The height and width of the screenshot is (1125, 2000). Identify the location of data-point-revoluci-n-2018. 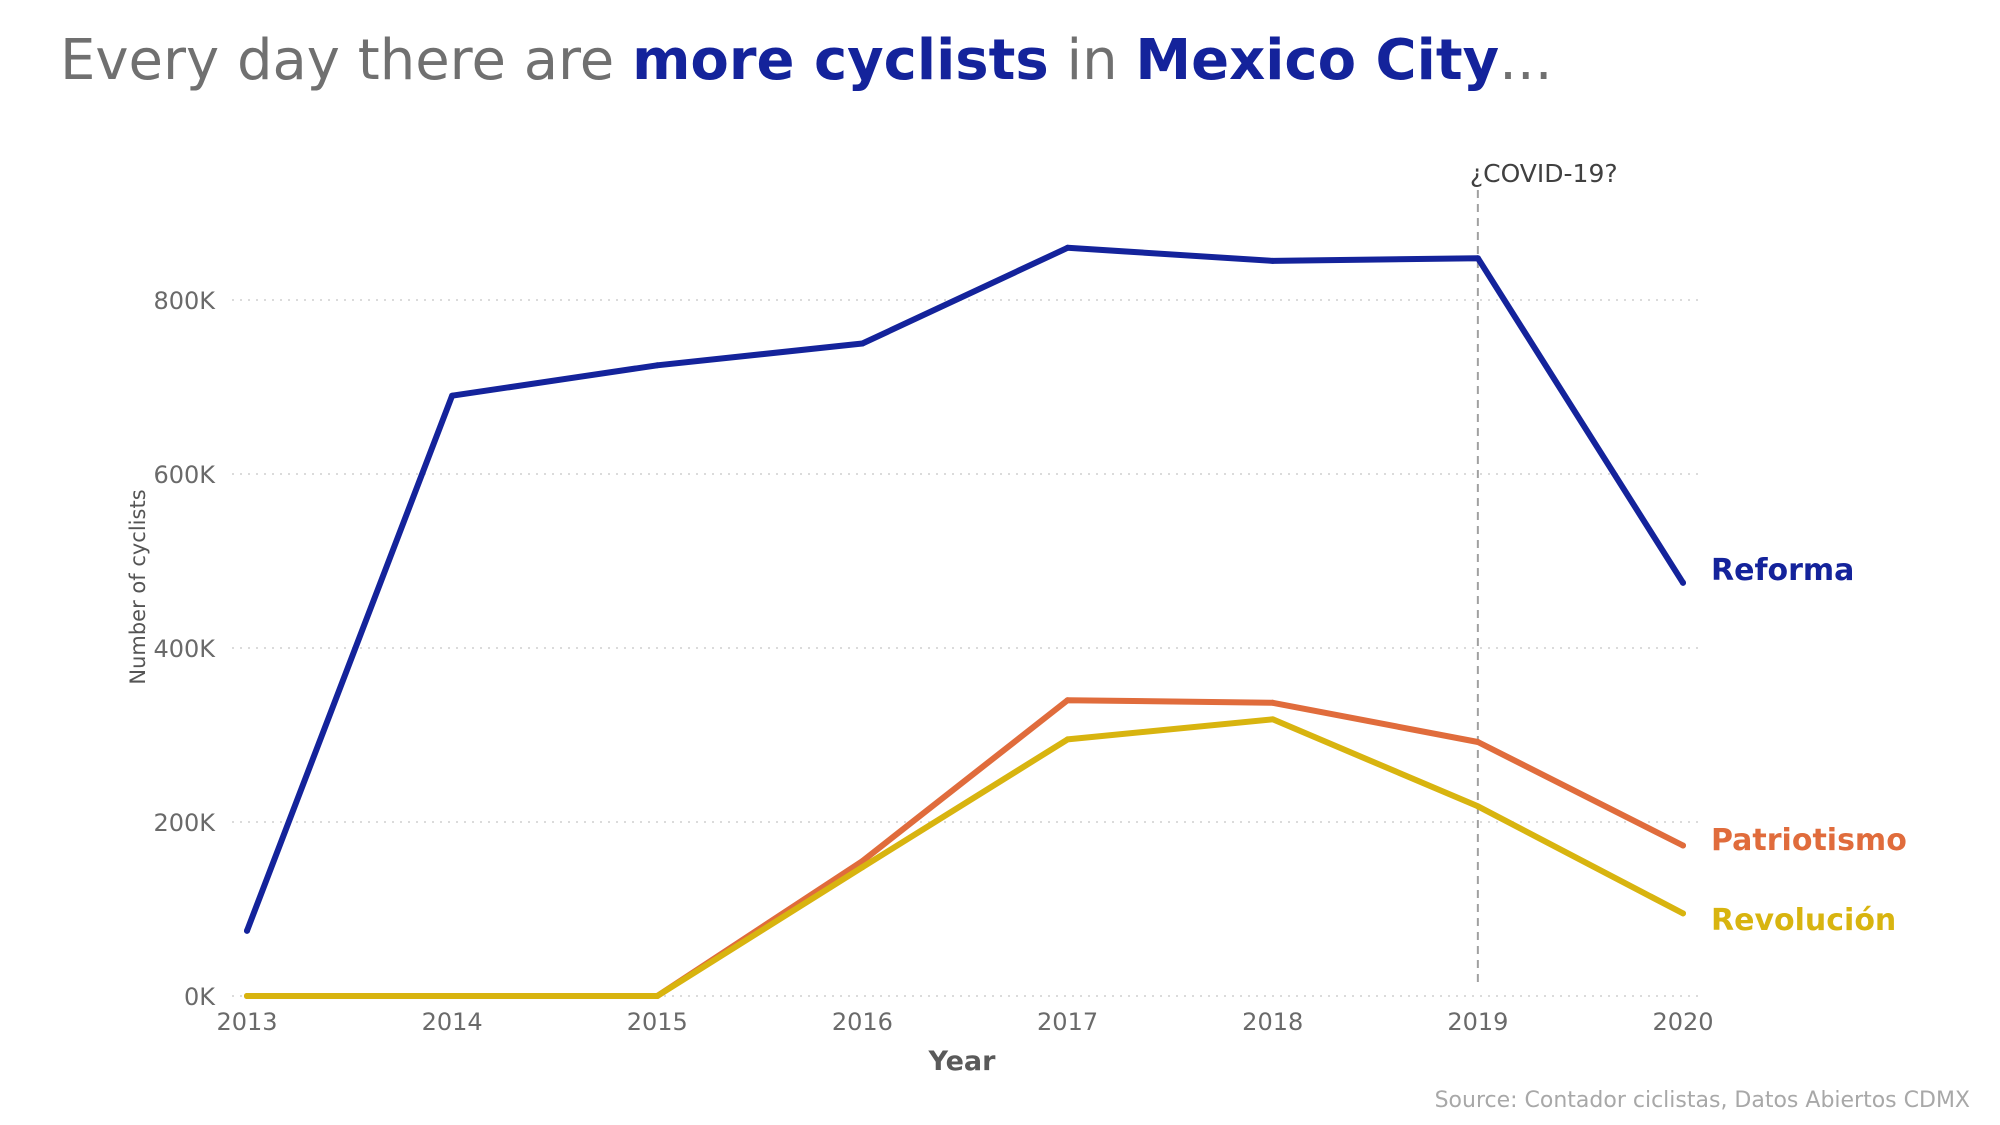
(1272, 719).